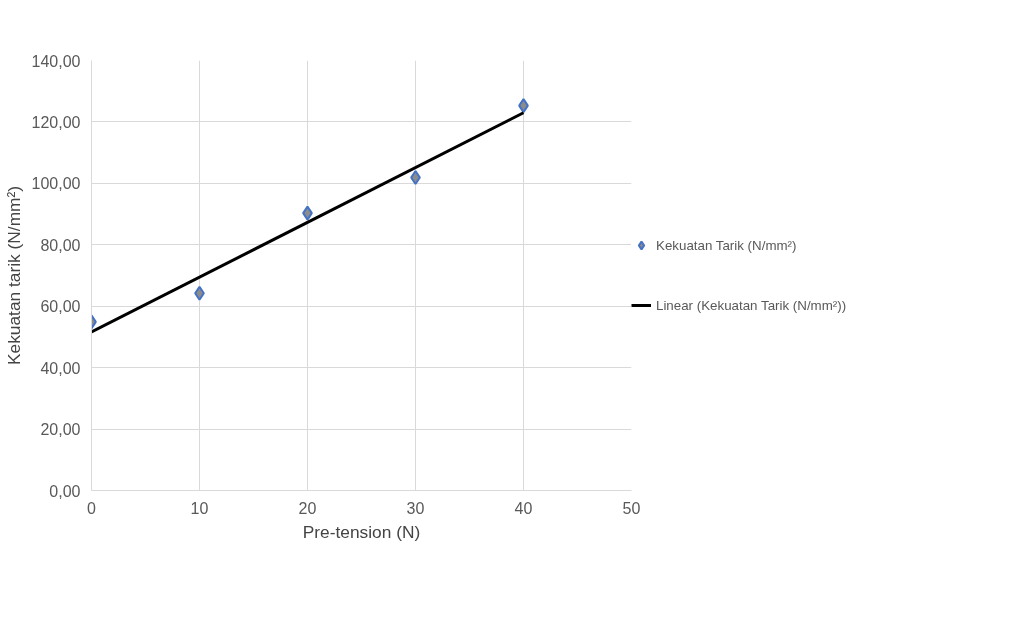 This screenshot has height=635, width=1010. Describe the element at coordinates (751, 305) in the screenshot. I see `legend-label: Linear (Kekuatan Tarik (N/mm²))` at that location.